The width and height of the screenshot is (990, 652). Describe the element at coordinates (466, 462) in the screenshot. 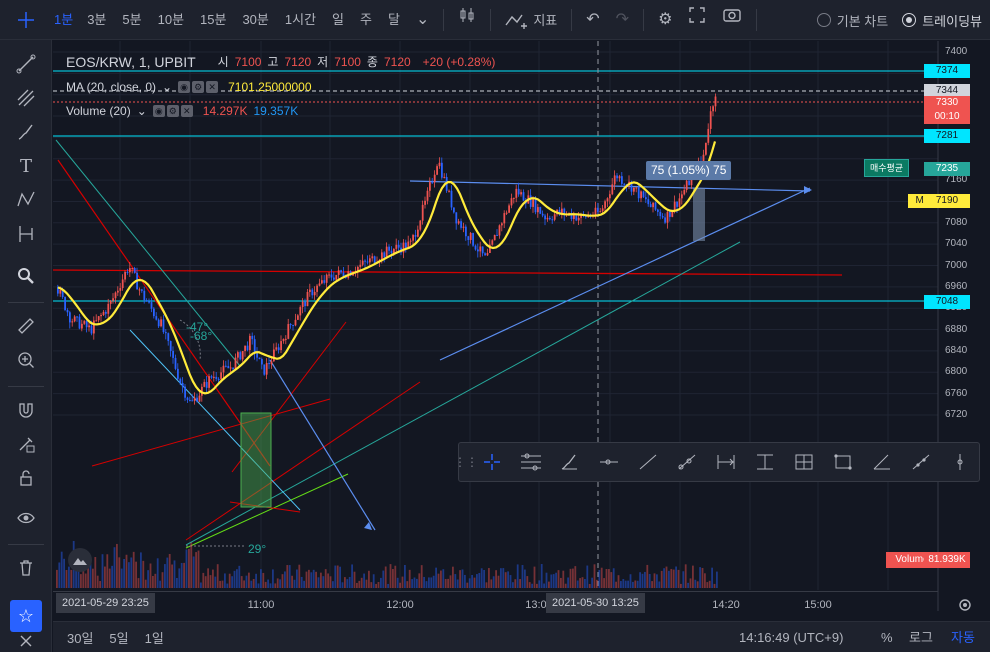

I see `drag-handle-icon: ⋮⋮` at that location.